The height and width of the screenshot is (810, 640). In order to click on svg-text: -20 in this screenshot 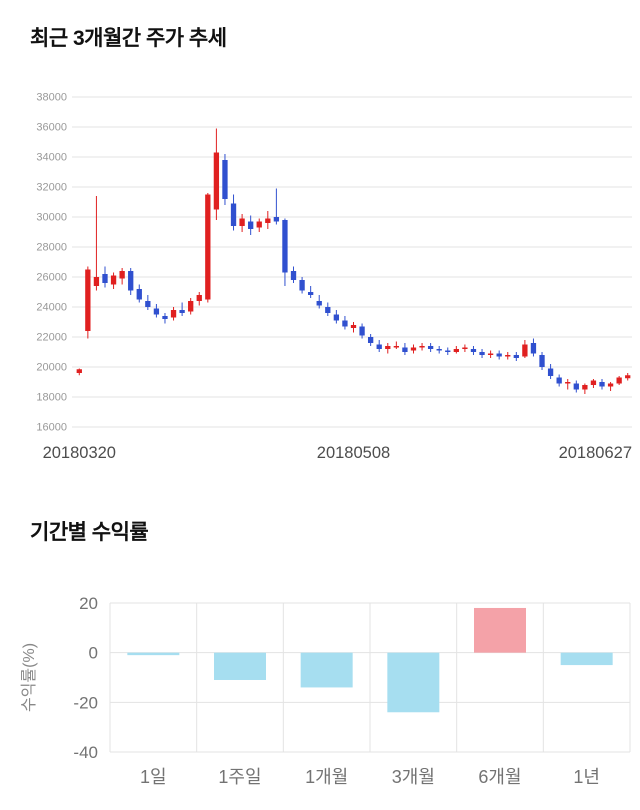, I will do `click(85, 702)`.